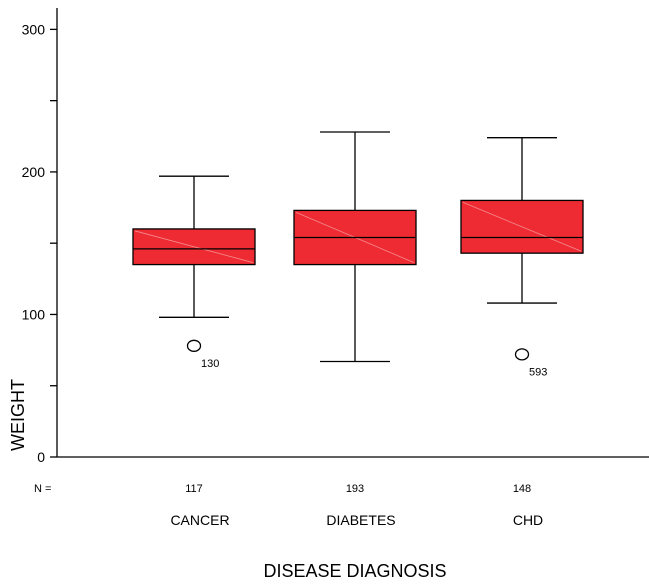 The width and height of the screenshot is (649, 584). What do you see at coordinates (34, 314) in the screenshot?
I see `y-tick-label: 100` at bounding box center [34, 314].